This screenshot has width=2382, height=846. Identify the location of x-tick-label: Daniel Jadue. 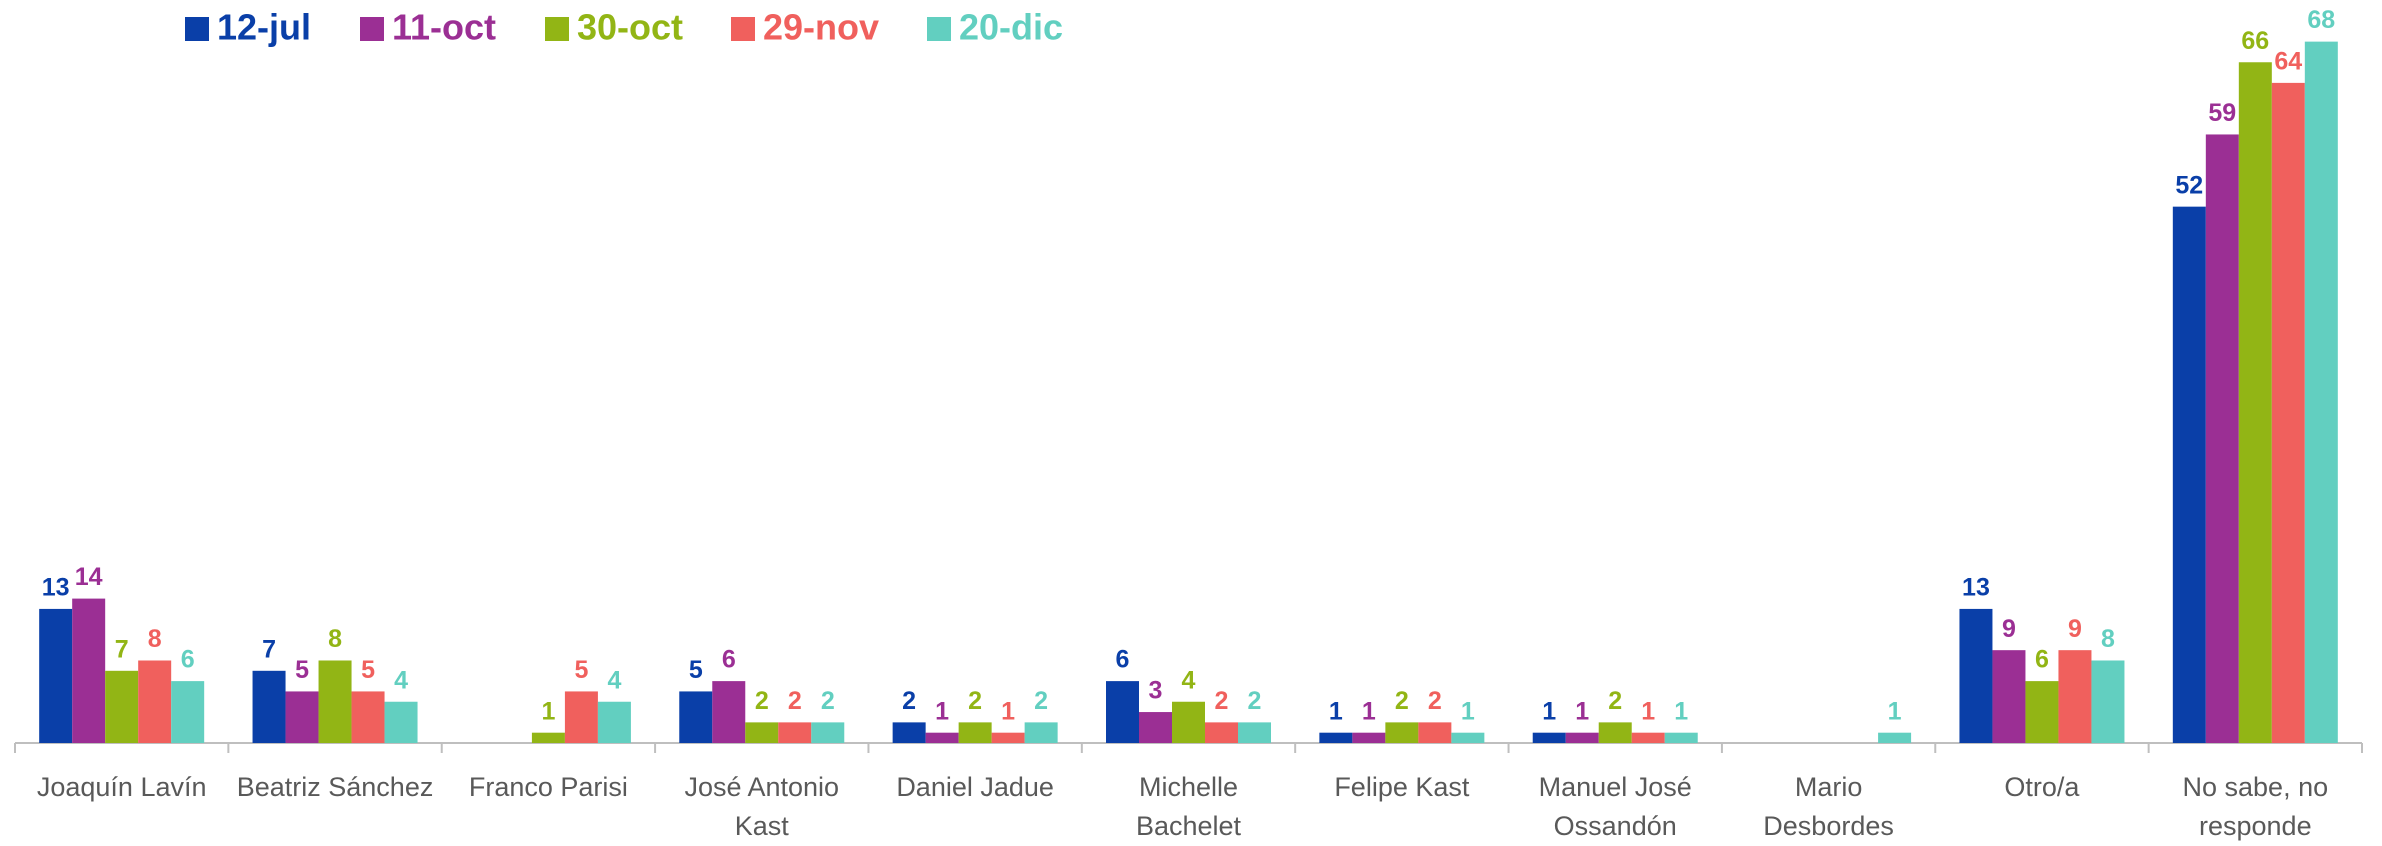
(975, 787).